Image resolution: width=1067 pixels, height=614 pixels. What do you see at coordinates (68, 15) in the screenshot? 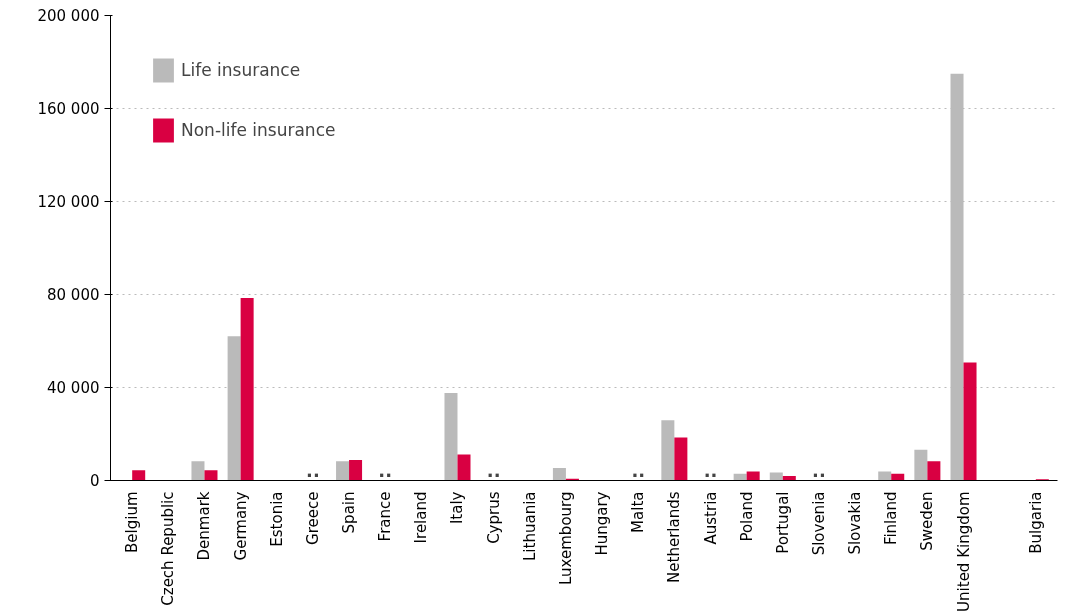
I see `y-tick-label: 200 000` at bounding box center [68, 15].